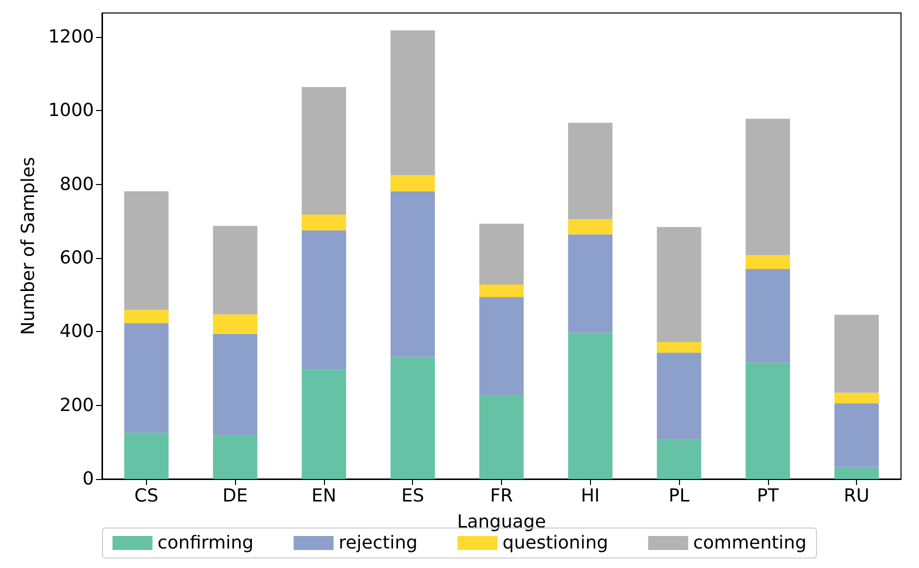 This screenshot has width=919, height=568. I want to click on x-tick-label: PT, so click(768, 496).